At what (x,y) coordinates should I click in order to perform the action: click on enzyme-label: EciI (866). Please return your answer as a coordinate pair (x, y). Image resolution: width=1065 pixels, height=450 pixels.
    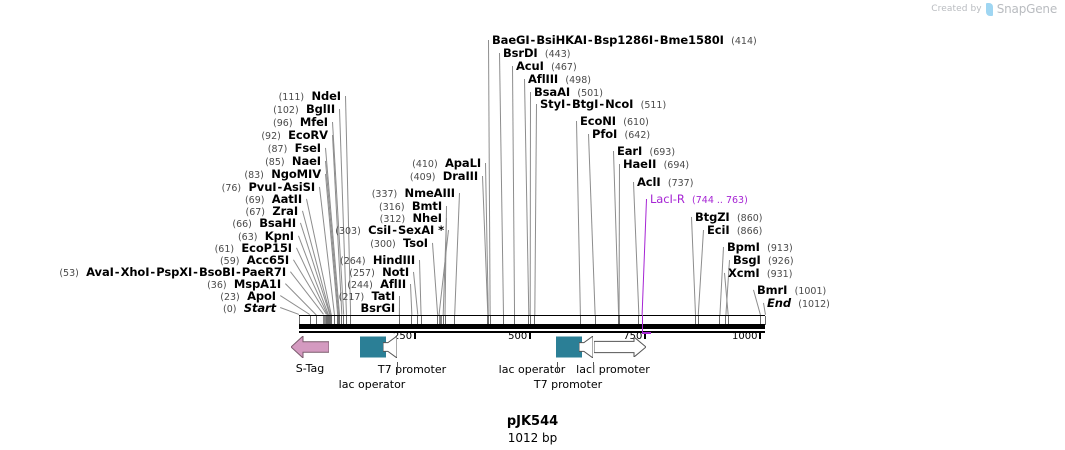
    Looking at the image, I should click on (734, 230).